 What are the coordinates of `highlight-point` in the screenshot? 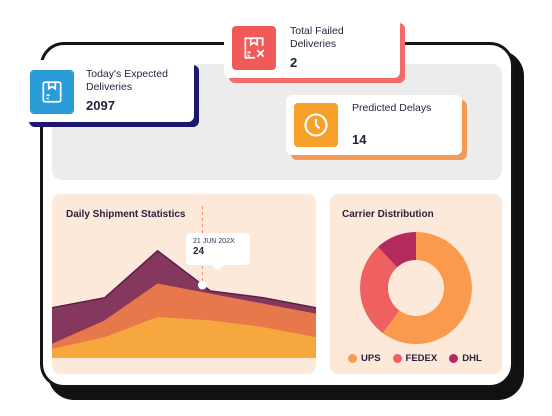 It's located at (202, 285).